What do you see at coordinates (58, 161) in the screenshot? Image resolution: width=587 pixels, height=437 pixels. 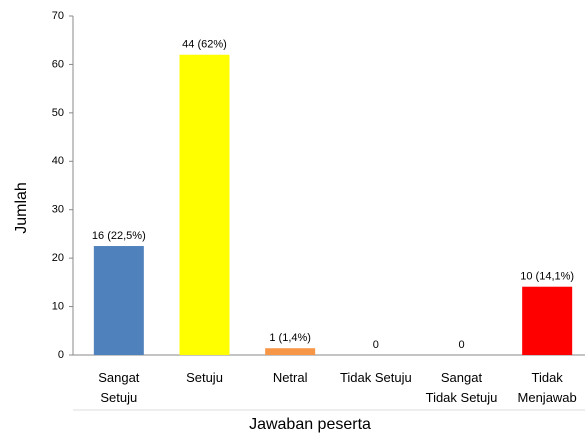 I see `y-tick-label: 40` at bounding box center [58, 161].